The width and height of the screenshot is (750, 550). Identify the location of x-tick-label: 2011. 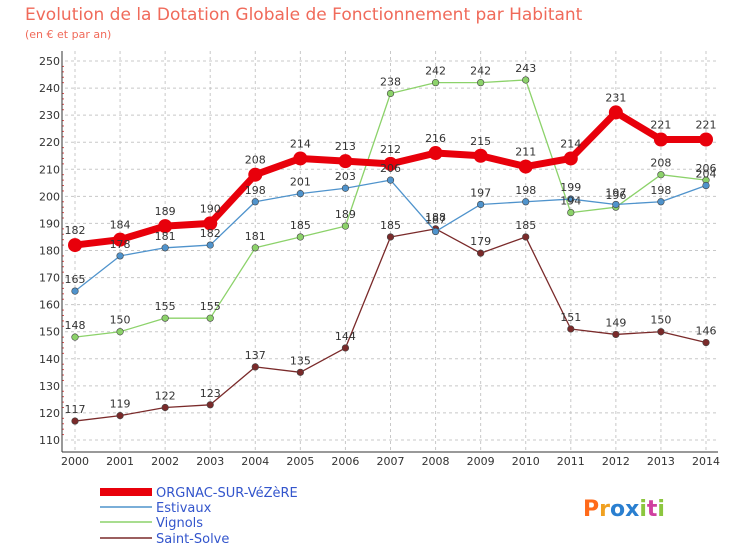
(571, 461).